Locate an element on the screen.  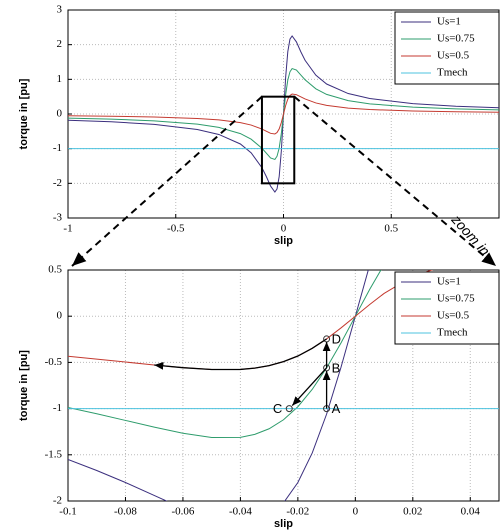
x-tick-label: 0.5 is located at coordinates (391, 229).